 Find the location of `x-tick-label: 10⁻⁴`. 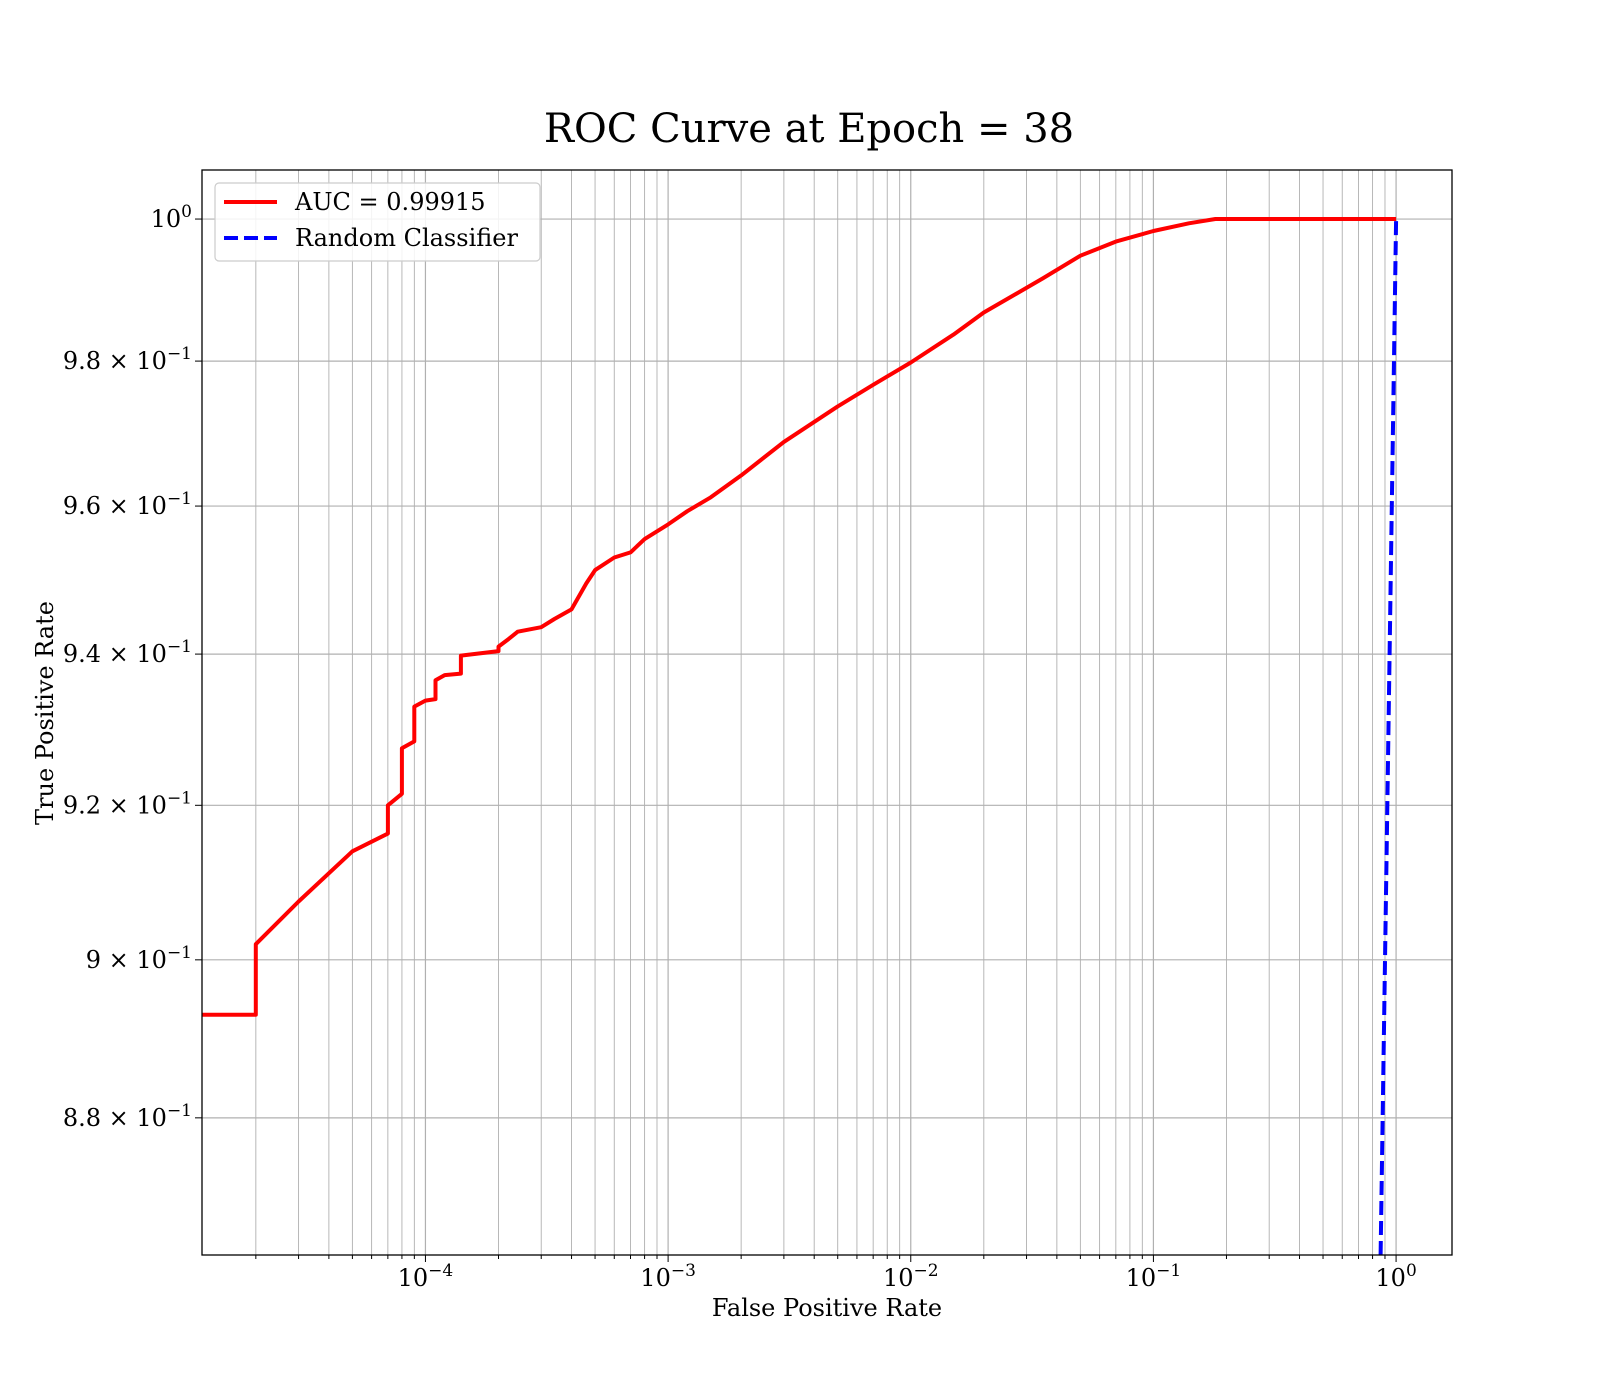

x-tick-label: 10⁻⁴ is located at coordinates (426, 1276).